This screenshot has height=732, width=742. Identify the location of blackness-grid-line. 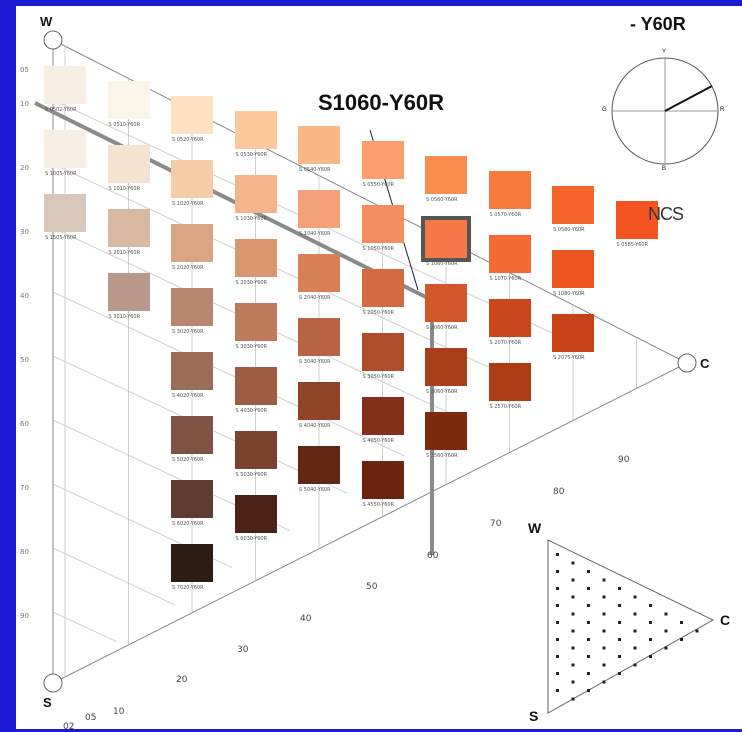
(229, 374).